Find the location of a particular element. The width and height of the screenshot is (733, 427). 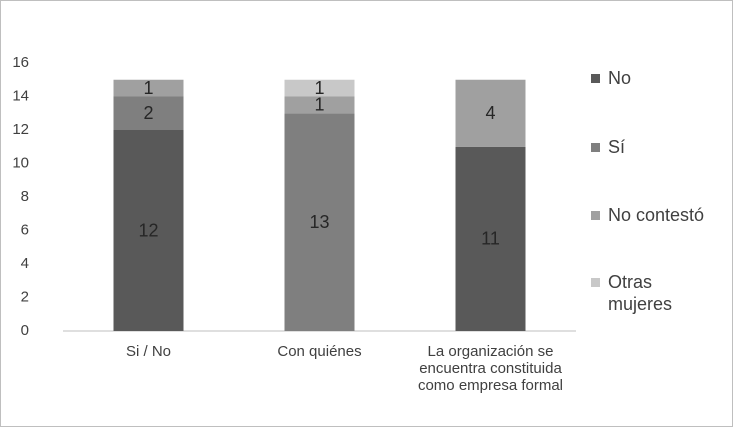

data-label: 4 is located at coordinates (490, 113).